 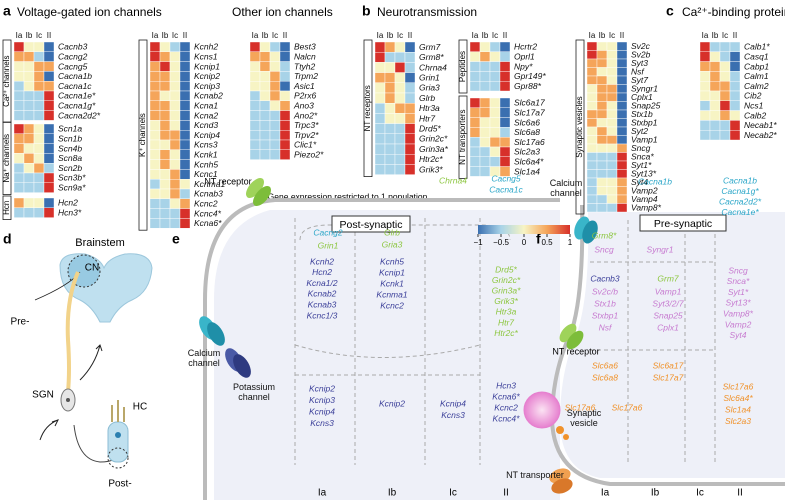 I want to click on gene-label: Cabp1, so click(x=756, y=66).